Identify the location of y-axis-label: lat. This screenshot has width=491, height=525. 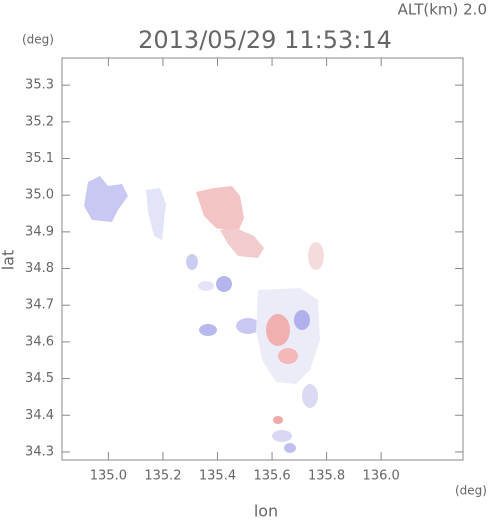
(9, 260).